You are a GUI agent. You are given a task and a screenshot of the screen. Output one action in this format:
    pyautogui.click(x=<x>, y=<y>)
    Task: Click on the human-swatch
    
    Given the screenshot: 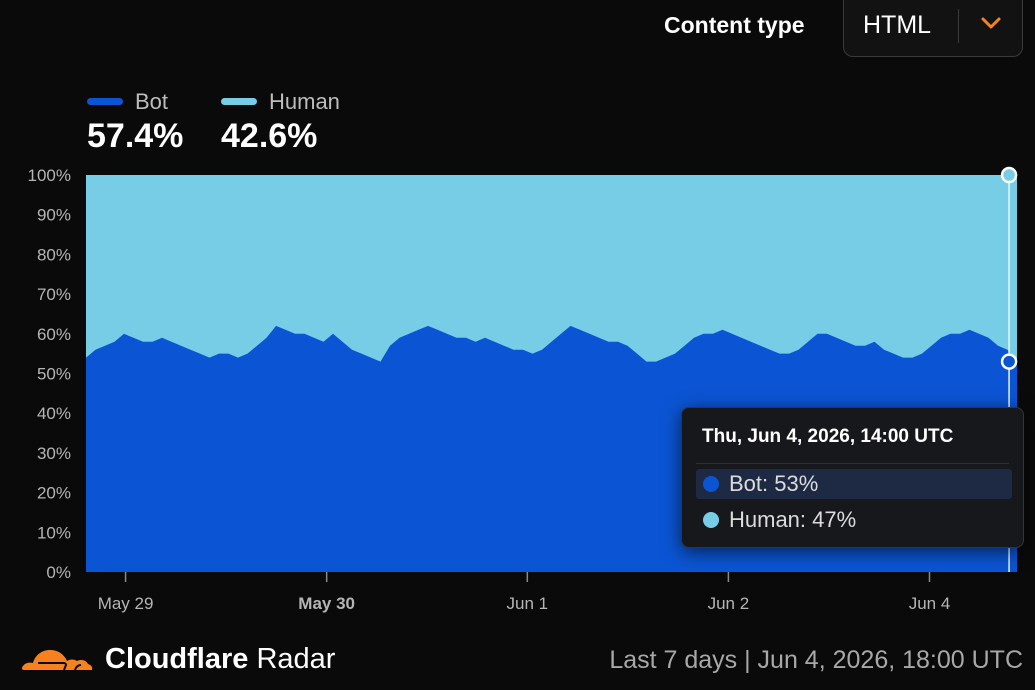 What is the action you would take?
    pyautogui.click(x=239, y=101)
    